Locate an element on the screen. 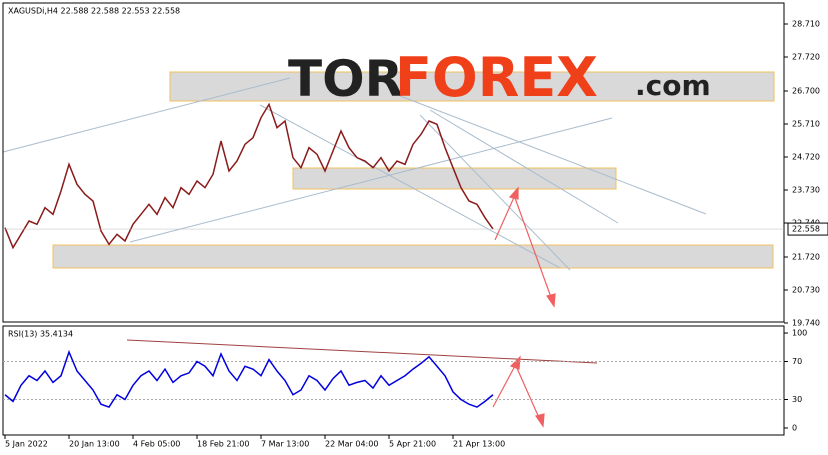 This screenshot has height=455, width=828. x-tick-label: 22 Mar 04:00 is located at coordinates (351, 444).